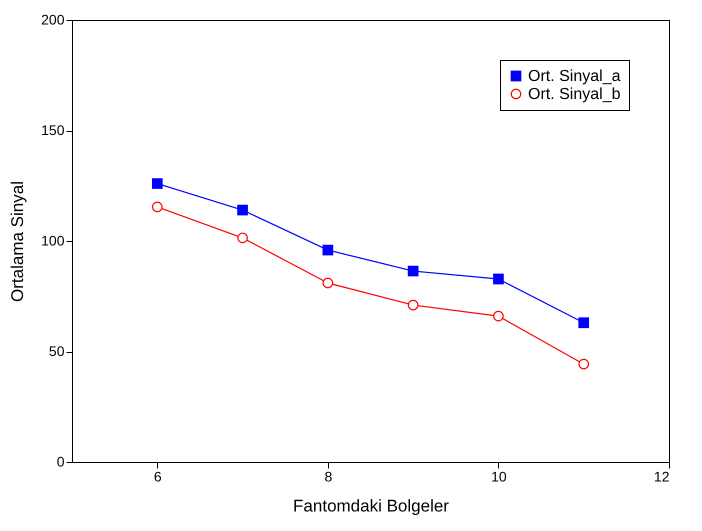 This screenshot has width=702, height=531. Describe the element at coordinates (574, 94) in the screenshot. I see `legend-label: Ort. Sinyal_b` at that location.